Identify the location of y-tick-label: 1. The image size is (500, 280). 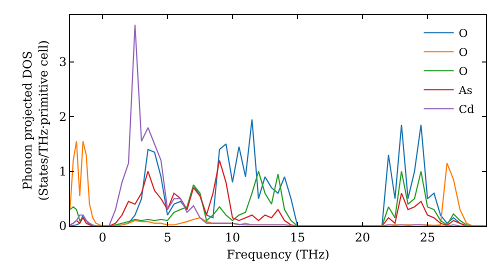
(62, 171).